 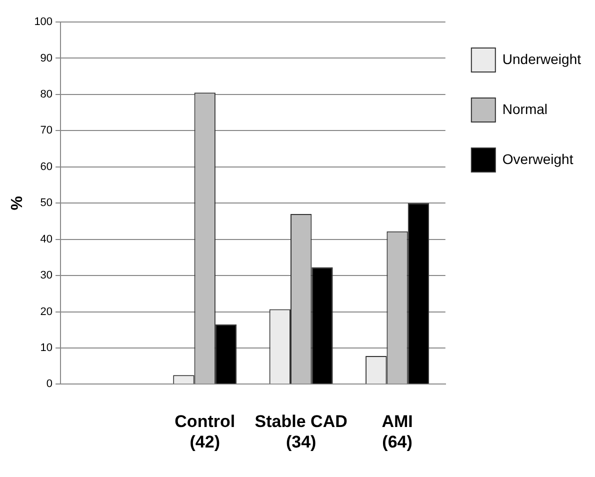 What do you see at coordinates (46, 239) in the screenshot?
I see `y-tick-label: 40` at bounding box center [46, 239].